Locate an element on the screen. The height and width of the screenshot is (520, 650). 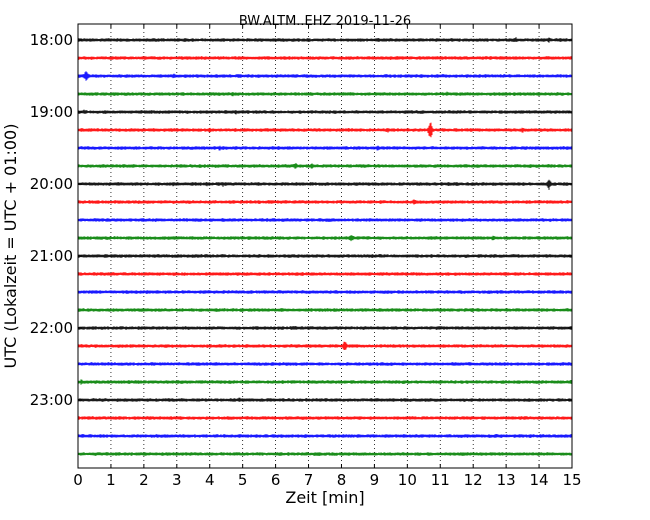
x-tick-label: 8 is located at coordinates (342, 480).